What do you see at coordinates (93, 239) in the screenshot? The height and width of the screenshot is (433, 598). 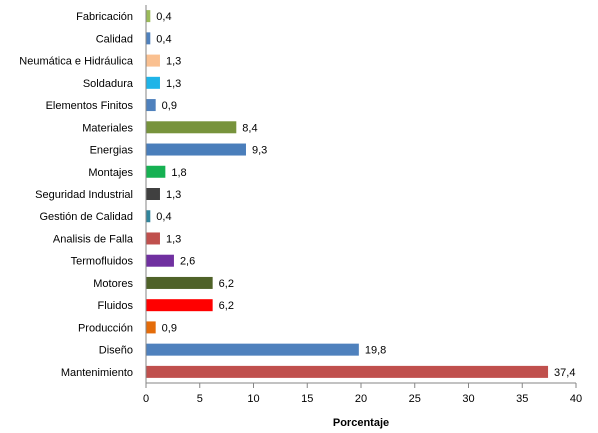 I see `category-label: Analisis de Falla` at bounding box center [93, 239].